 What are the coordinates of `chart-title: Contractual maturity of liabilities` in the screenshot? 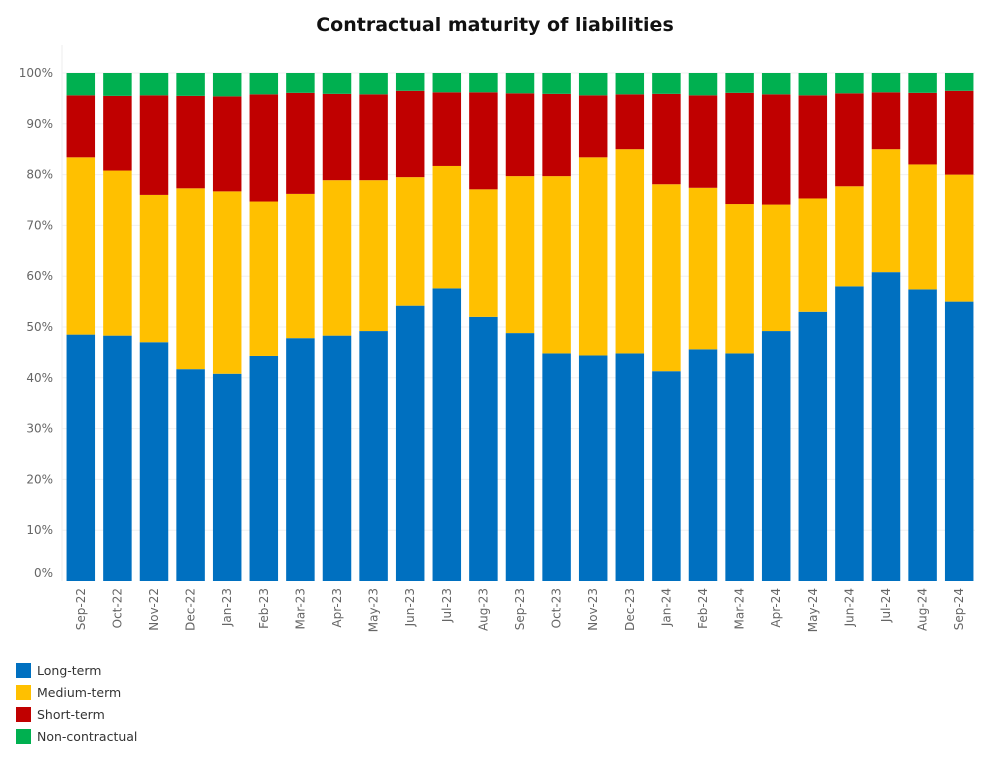 It's located at (495, 25).